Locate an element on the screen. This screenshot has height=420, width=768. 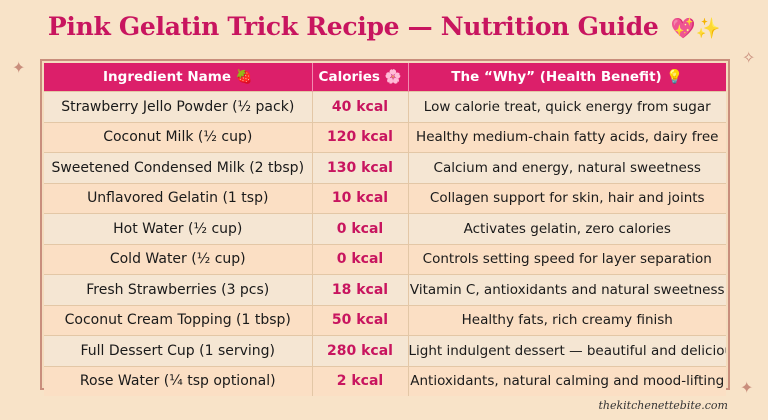
ingredient-cell: Strawberry Jello Powder (½ pack) is located at coordinates (178, 106).